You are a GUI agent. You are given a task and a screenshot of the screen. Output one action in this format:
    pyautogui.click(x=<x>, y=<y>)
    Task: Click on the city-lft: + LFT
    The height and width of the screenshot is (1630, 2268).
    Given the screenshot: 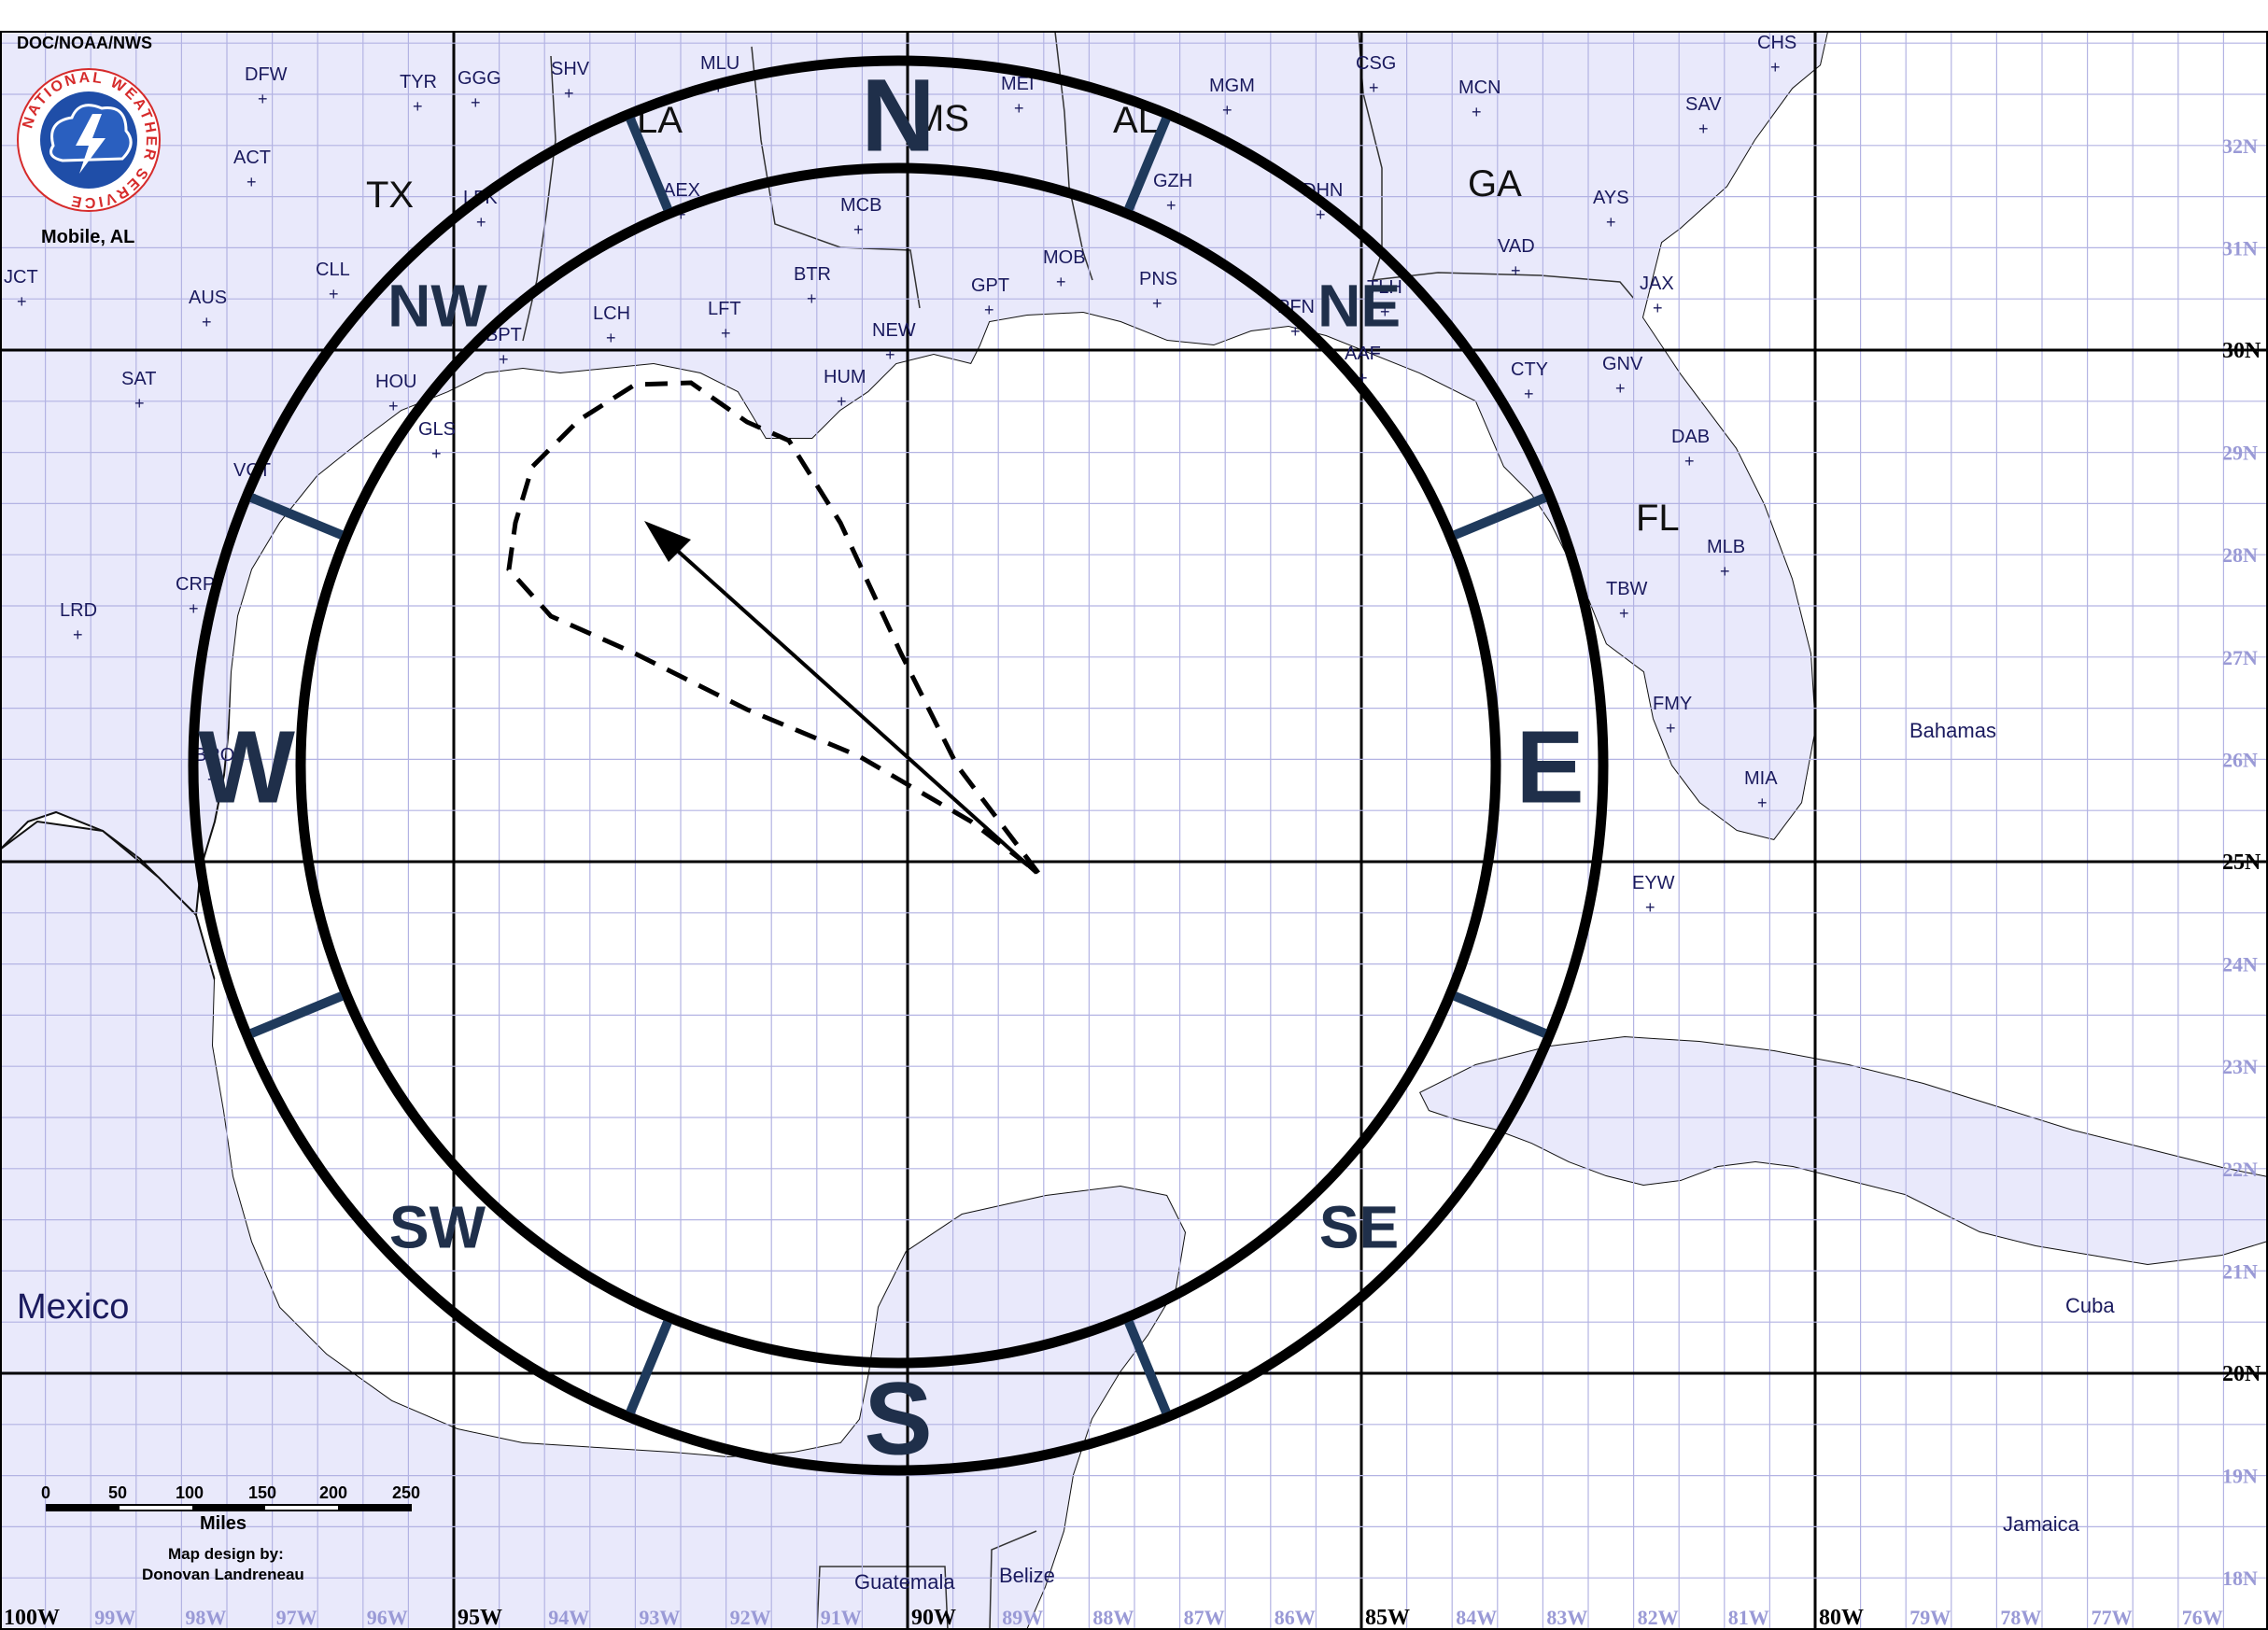 What is the action you would take?
    pyautogui.click(x=724, y=321)
    